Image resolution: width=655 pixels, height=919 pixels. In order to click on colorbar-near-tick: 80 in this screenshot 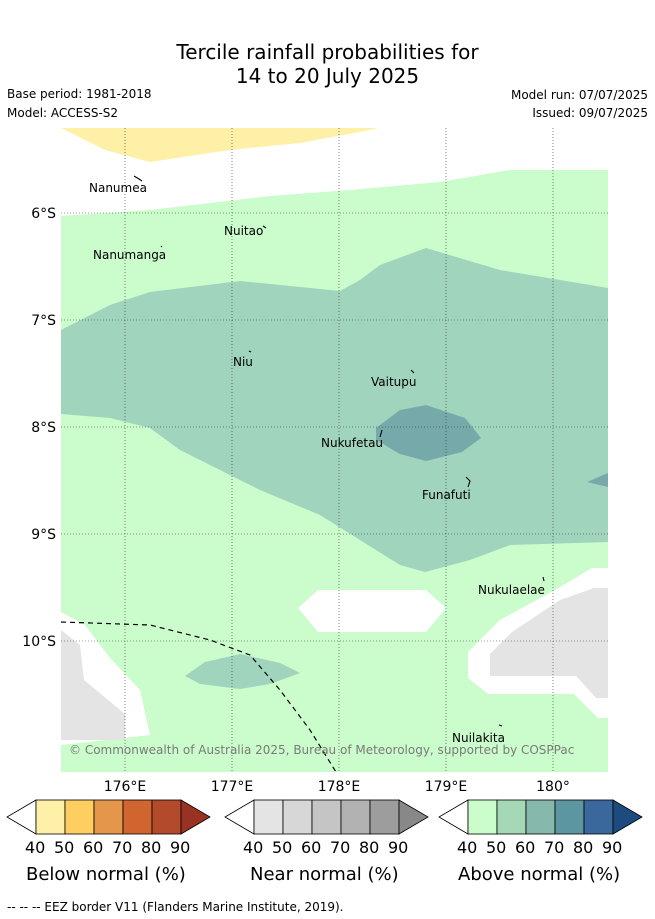, I will do `click(369, 847)`.